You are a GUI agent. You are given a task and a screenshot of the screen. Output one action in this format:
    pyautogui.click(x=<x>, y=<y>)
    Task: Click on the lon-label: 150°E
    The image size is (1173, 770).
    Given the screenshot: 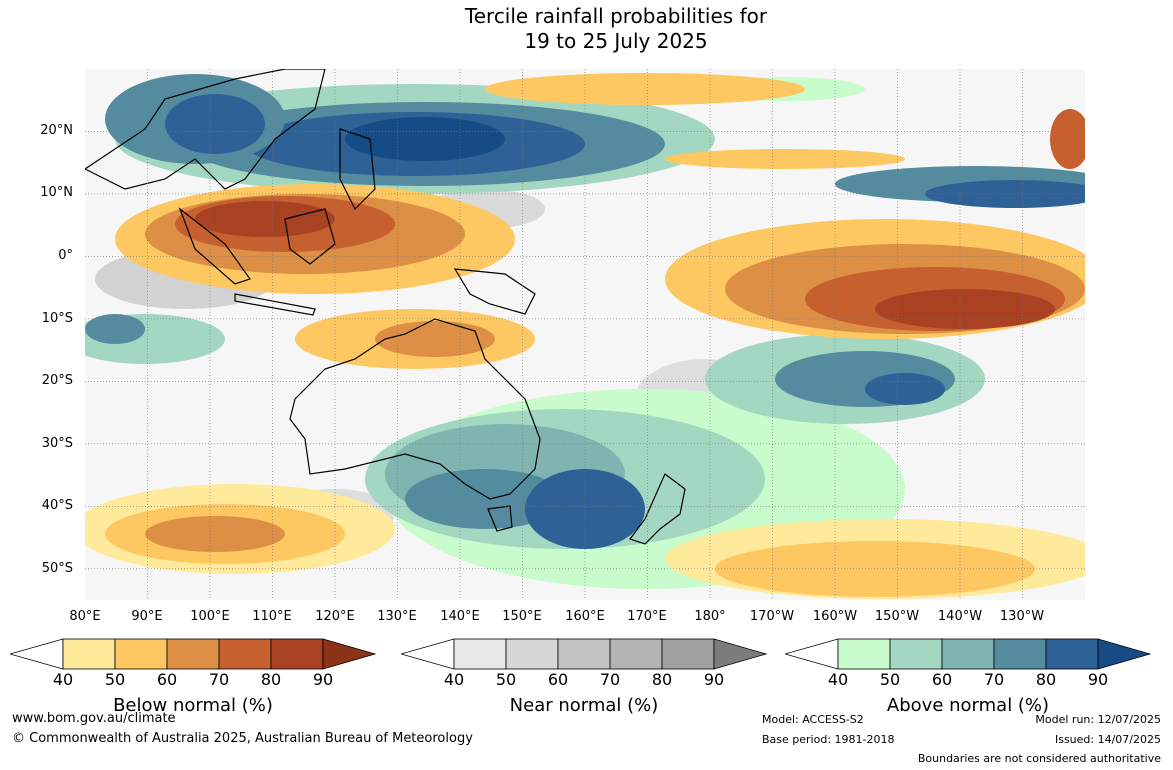 What is the action you would take?
    pyautogui.click(x=522, y=616)
    